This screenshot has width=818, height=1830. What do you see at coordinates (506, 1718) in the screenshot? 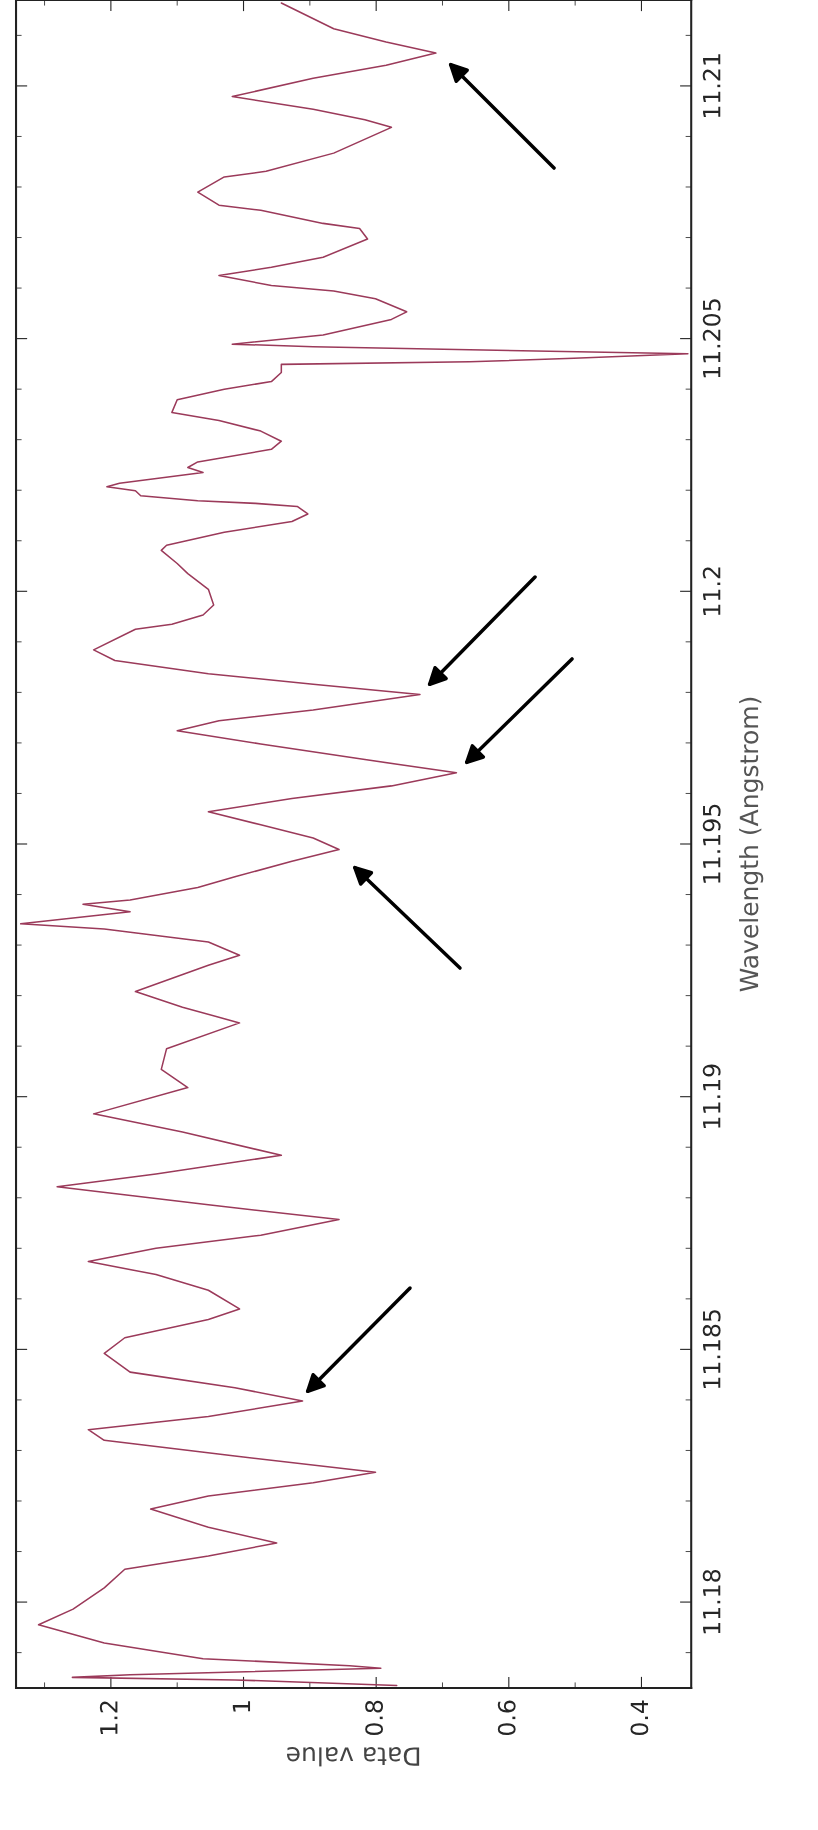
I see `x-tick-label: 0.6` at bounding box center [506, 1718].